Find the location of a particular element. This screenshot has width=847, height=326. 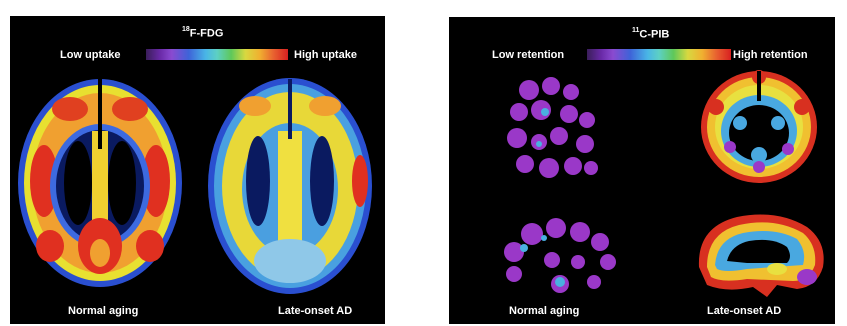

fdg-late-onset-ad-brain-image is located at coordinates (290, 186).